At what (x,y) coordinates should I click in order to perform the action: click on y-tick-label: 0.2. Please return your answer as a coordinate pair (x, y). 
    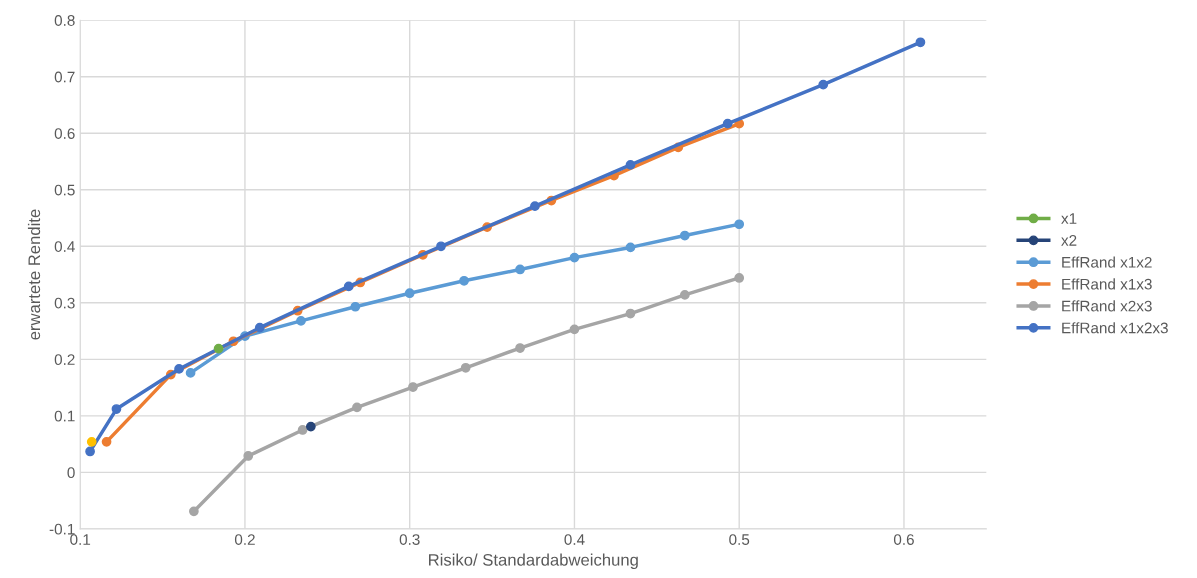
    Looking at the image, I should click on (64, 360).